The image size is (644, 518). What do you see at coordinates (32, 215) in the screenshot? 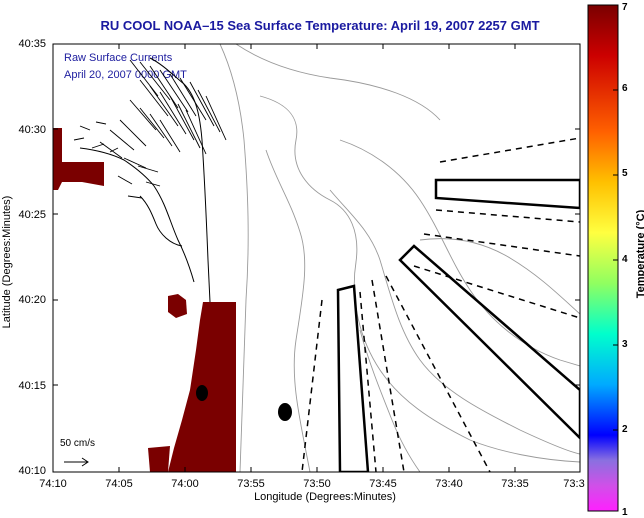
I see `y-tick-label: 40:25` at bounding box center [32, 215].